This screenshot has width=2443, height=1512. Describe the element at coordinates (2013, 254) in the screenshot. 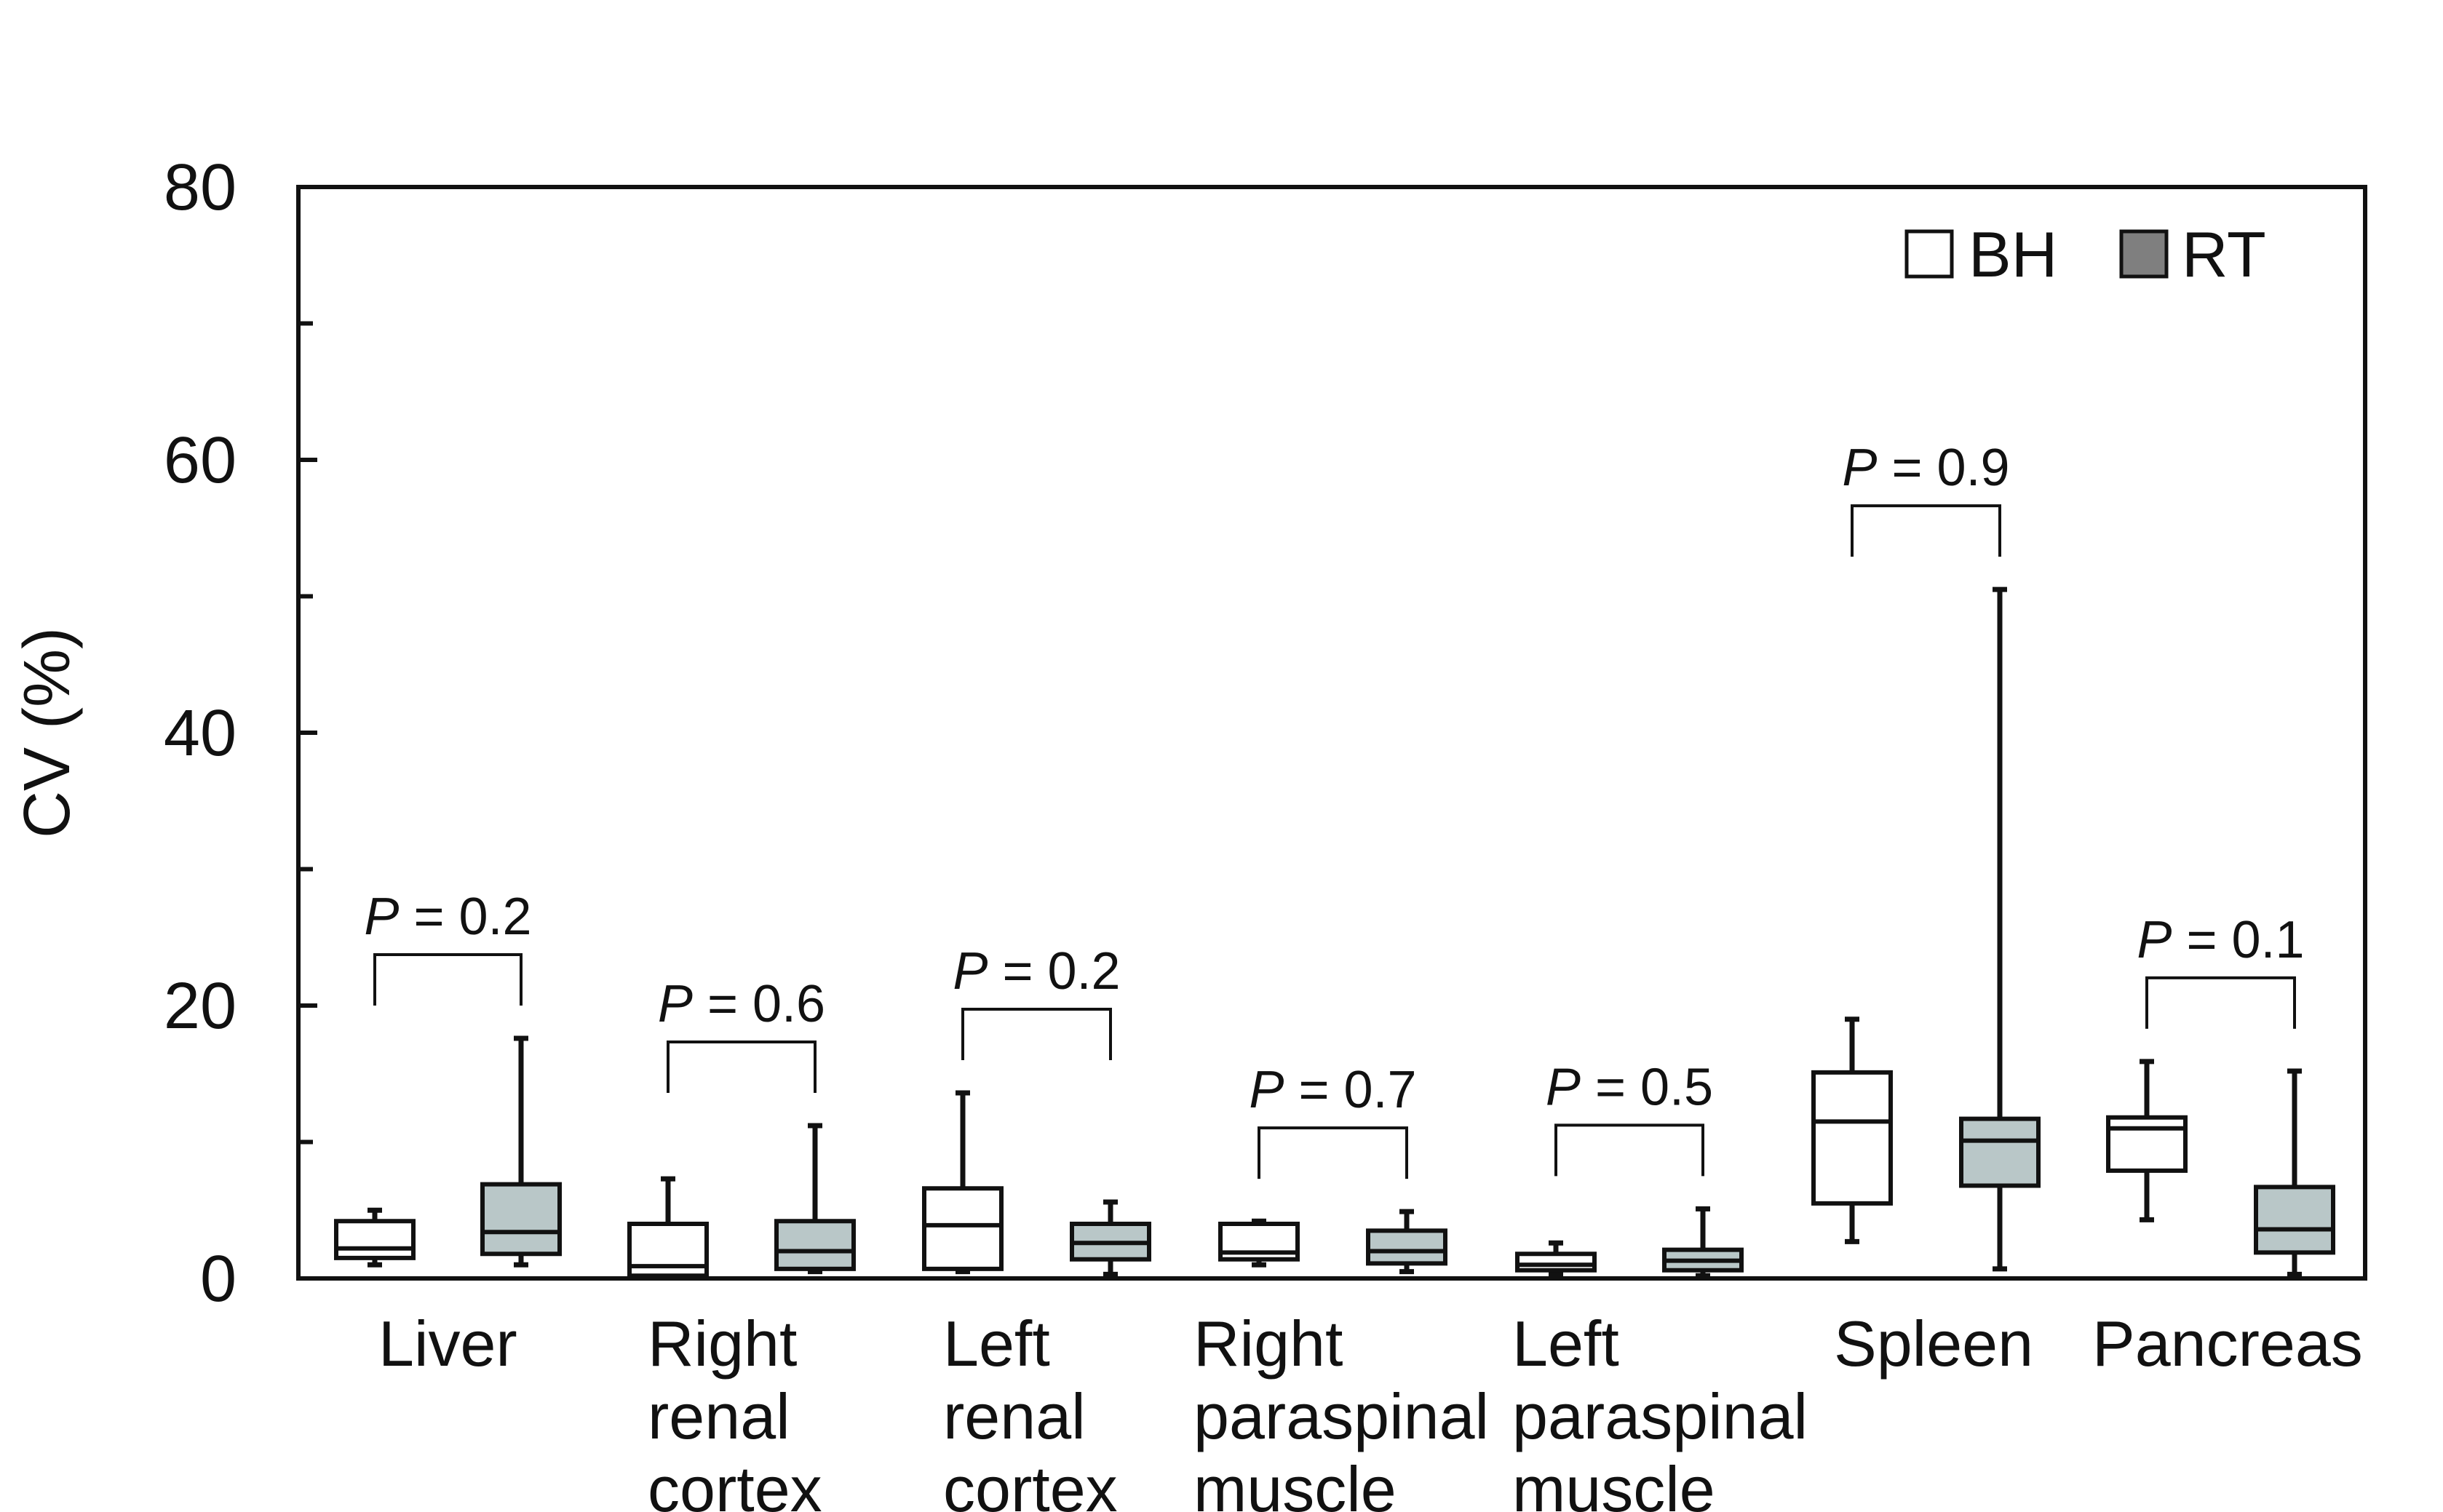

I see `legend-label-bh: BH` at that location.